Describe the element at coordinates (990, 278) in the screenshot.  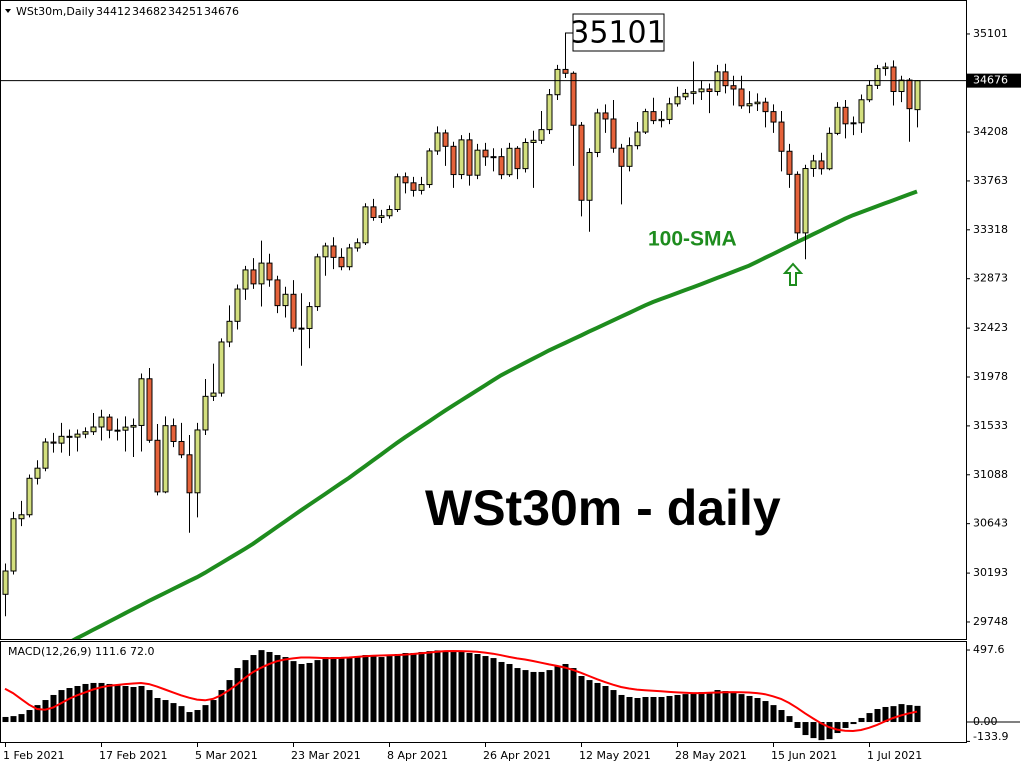
I see `y-tick-label: 32873` at that location.